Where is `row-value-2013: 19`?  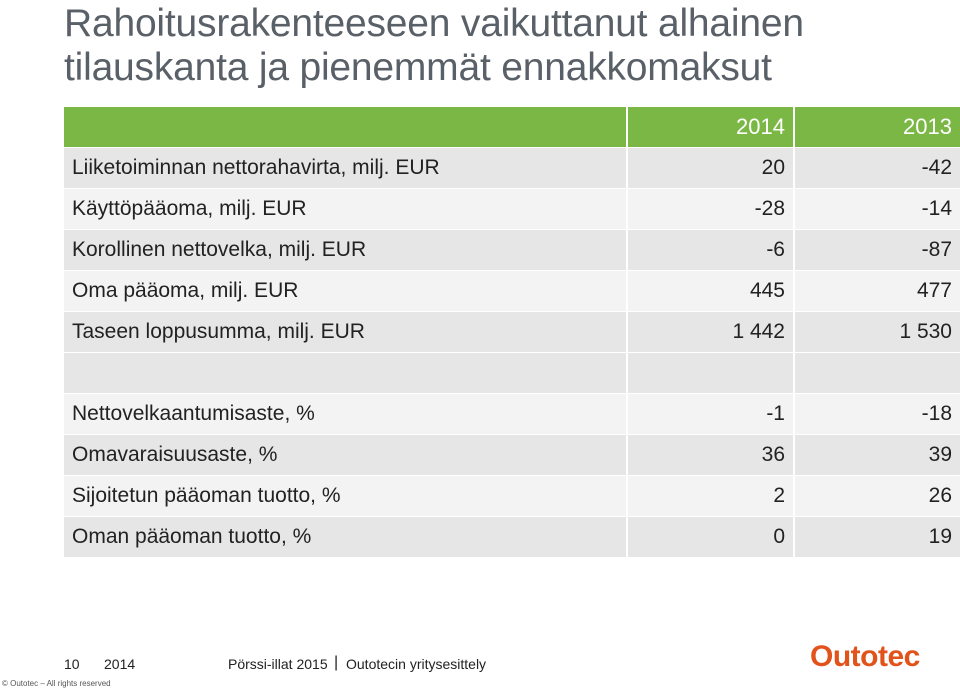 row-value-2013: 19 is located at coordinates (876, 537).